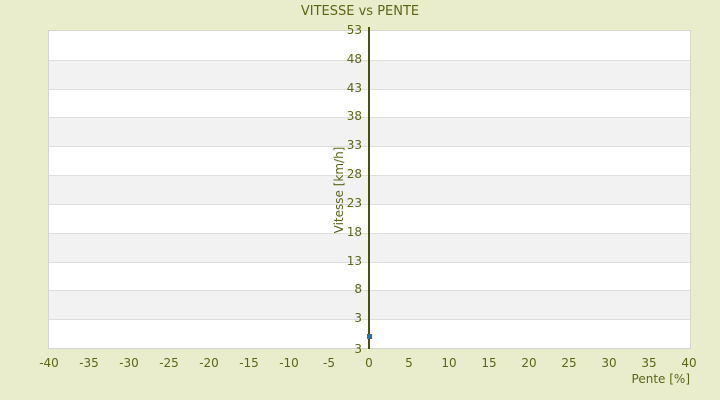  Describe the element at coordinates (329, 363) in the screenshot. I see `x-tick-label: -5` at that location.